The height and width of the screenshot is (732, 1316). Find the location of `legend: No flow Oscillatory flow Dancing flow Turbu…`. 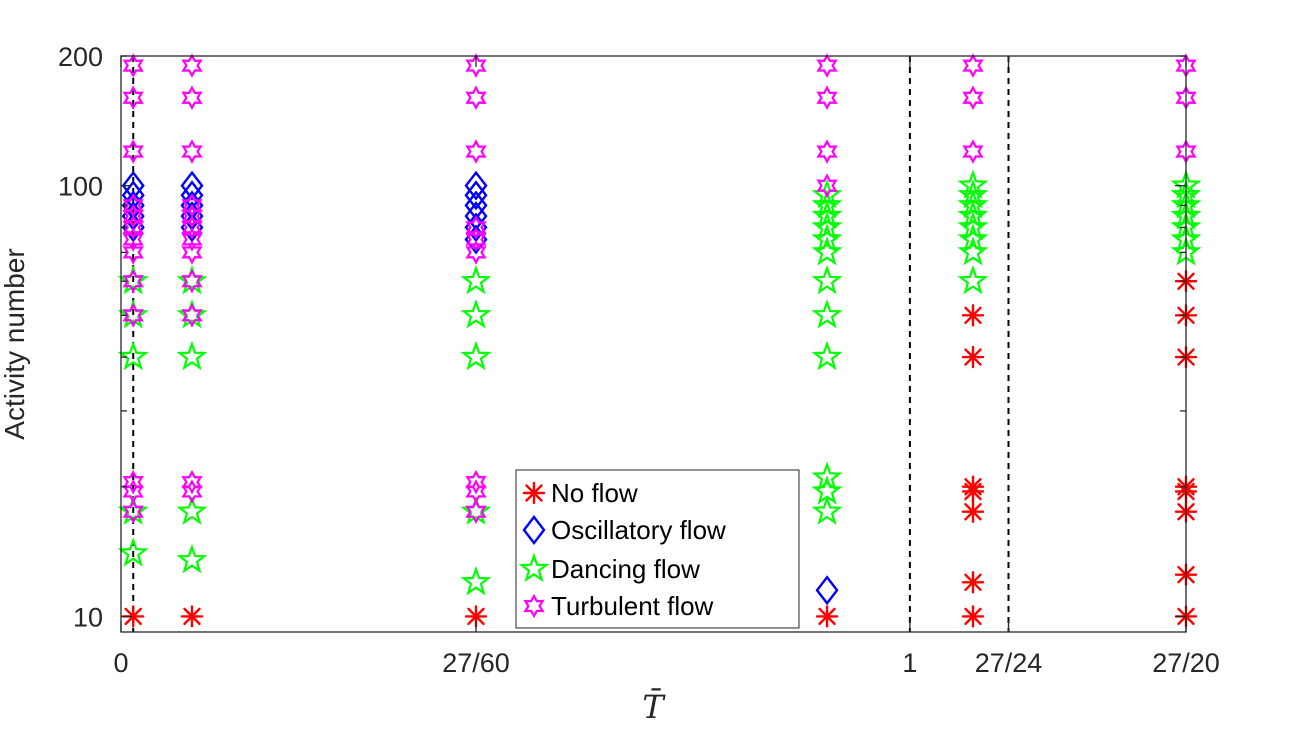

legend: No flow Oscillatory flow Dancing flow Turbu… is located at coordinates (657, 549).